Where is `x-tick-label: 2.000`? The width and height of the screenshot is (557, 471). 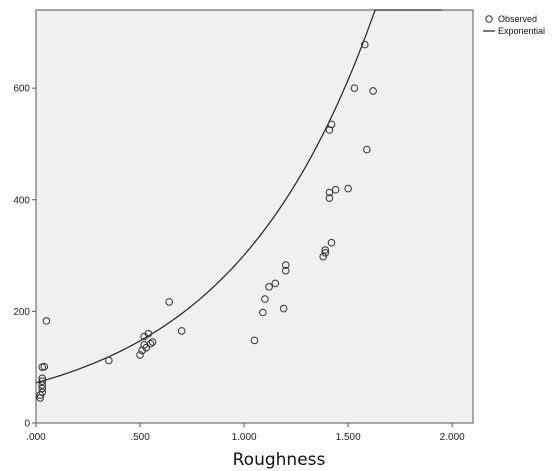 x-tick-label: 2.000 is located at coordinates (452, 437).